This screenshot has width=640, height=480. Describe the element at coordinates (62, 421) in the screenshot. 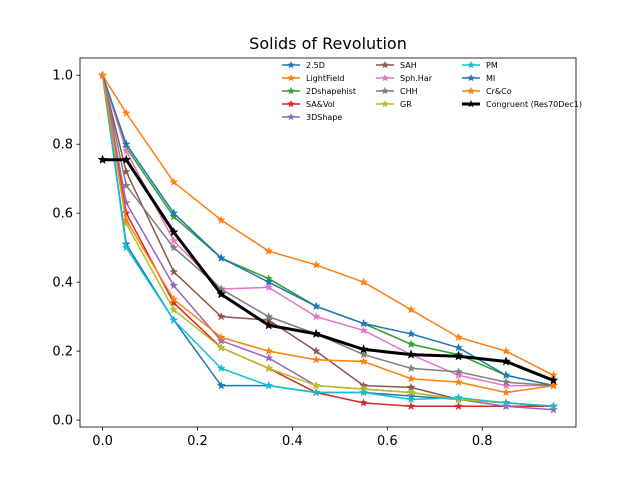

I see `y-tick-label: 0.0` at that location.